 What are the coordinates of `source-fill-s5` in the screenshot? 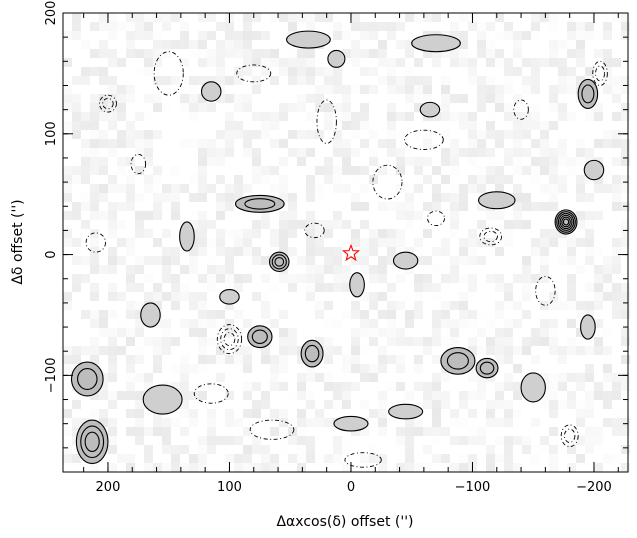 It's located at (260, 336).